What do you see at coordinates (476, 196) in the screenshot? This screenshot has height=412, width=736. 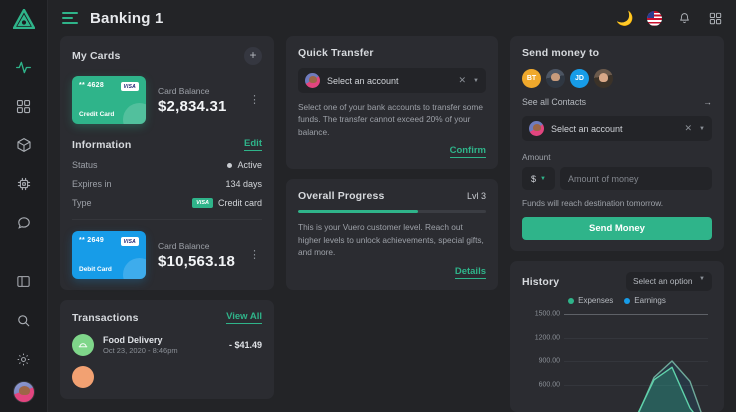 I see `level-badge: Lvl 3` at bounding box center [476, 196].